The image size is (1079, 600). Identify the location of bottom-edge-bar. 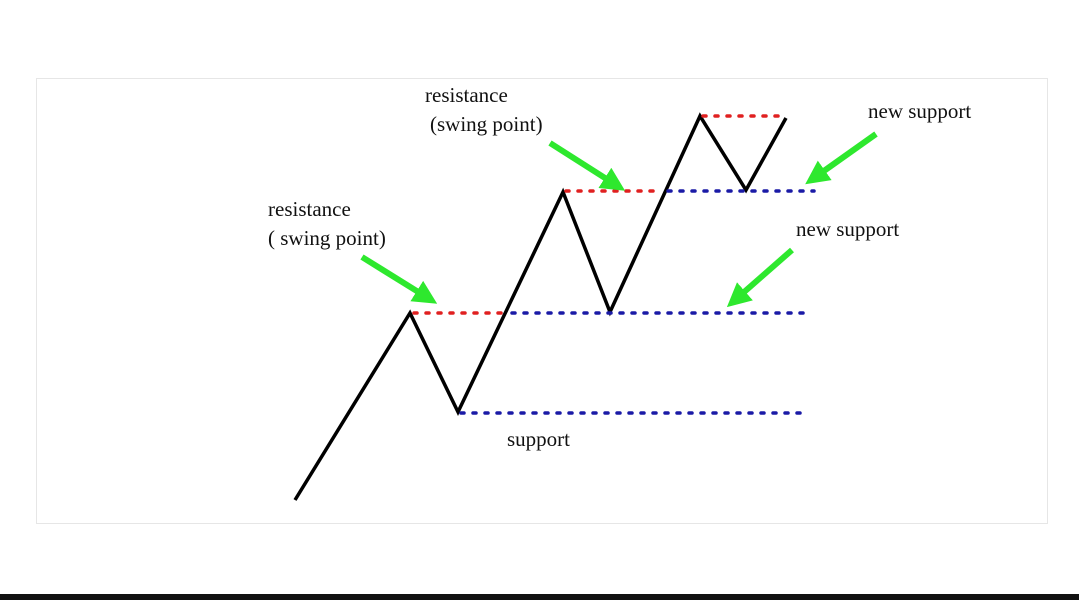
(539, 597).